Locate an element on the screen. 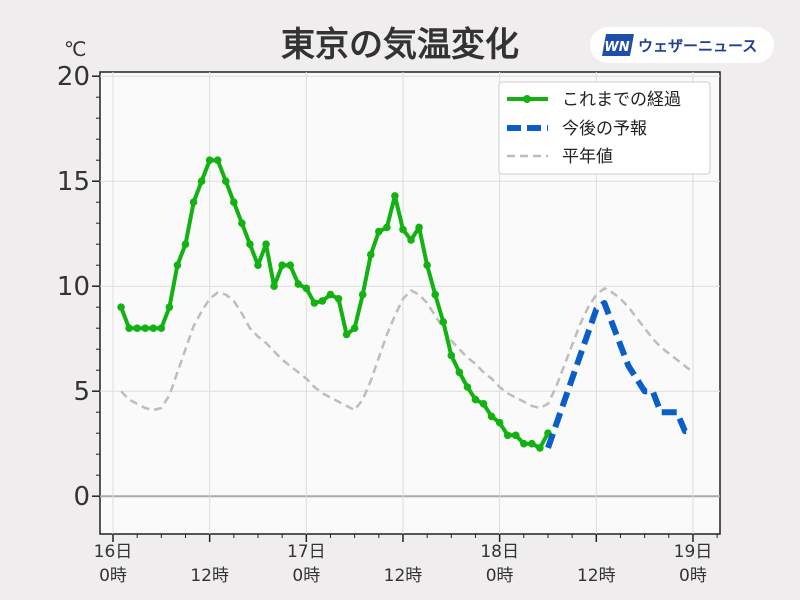  x-tick-label-day: 19日 is located at coordinates (693, 552).